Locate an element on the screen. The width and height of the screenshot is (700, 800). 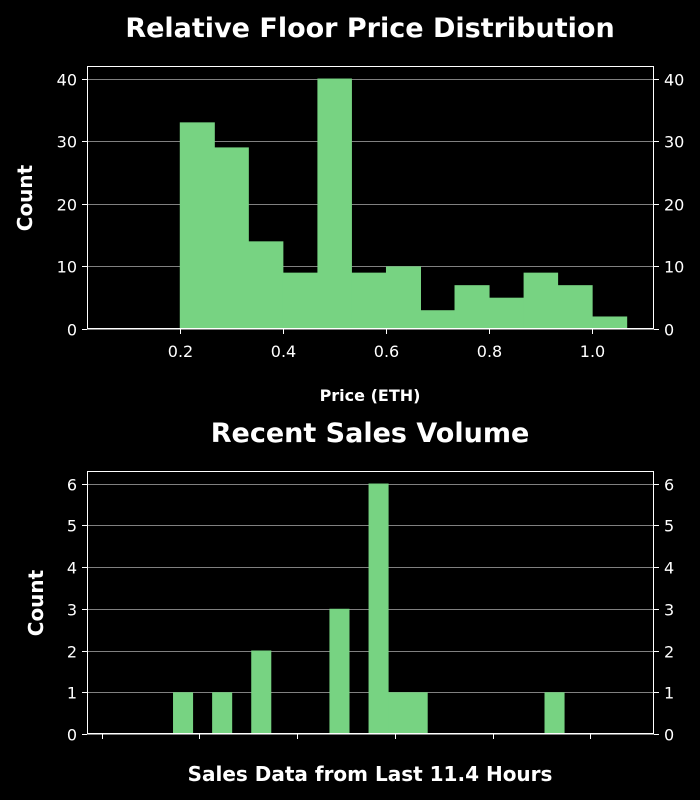
x-tick-label: 0.2 is located at coordinates (180, 351).